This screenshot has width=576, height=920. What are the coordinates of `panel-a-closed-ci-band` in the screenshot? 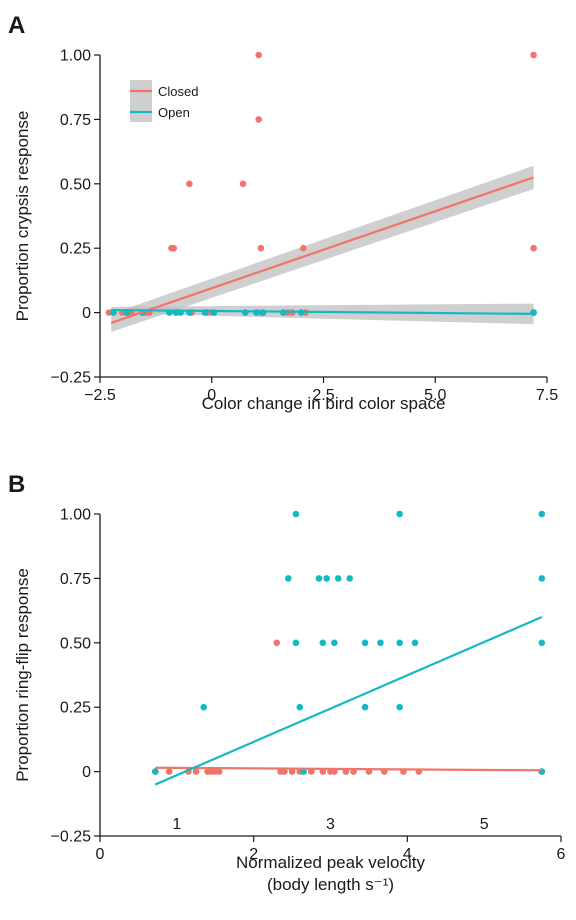 It's located at (322, 248).